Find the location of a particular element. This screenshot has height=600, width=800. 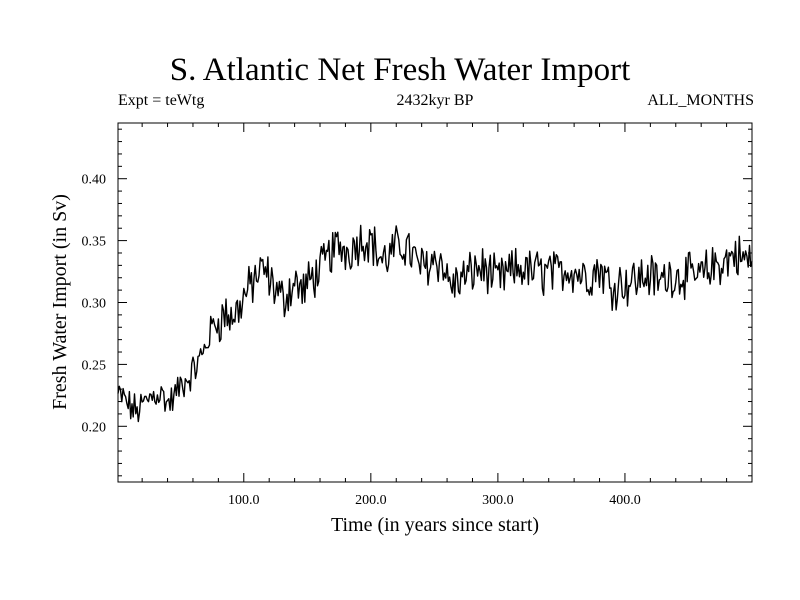

y-tick-label: 0.30 is located at coordinates (94, 304).